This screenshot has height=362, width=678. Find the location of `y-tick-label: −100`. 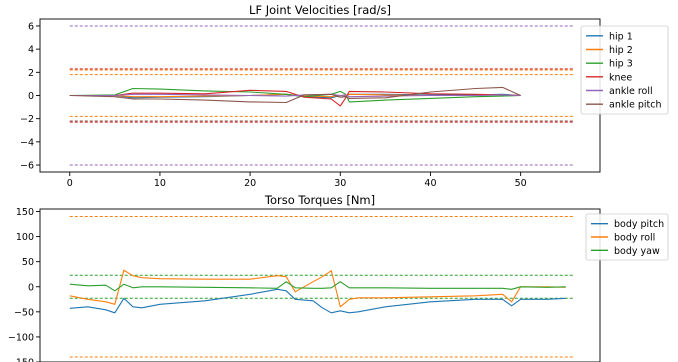

y-tick-label: −100 is located at coordinates (21, 337).